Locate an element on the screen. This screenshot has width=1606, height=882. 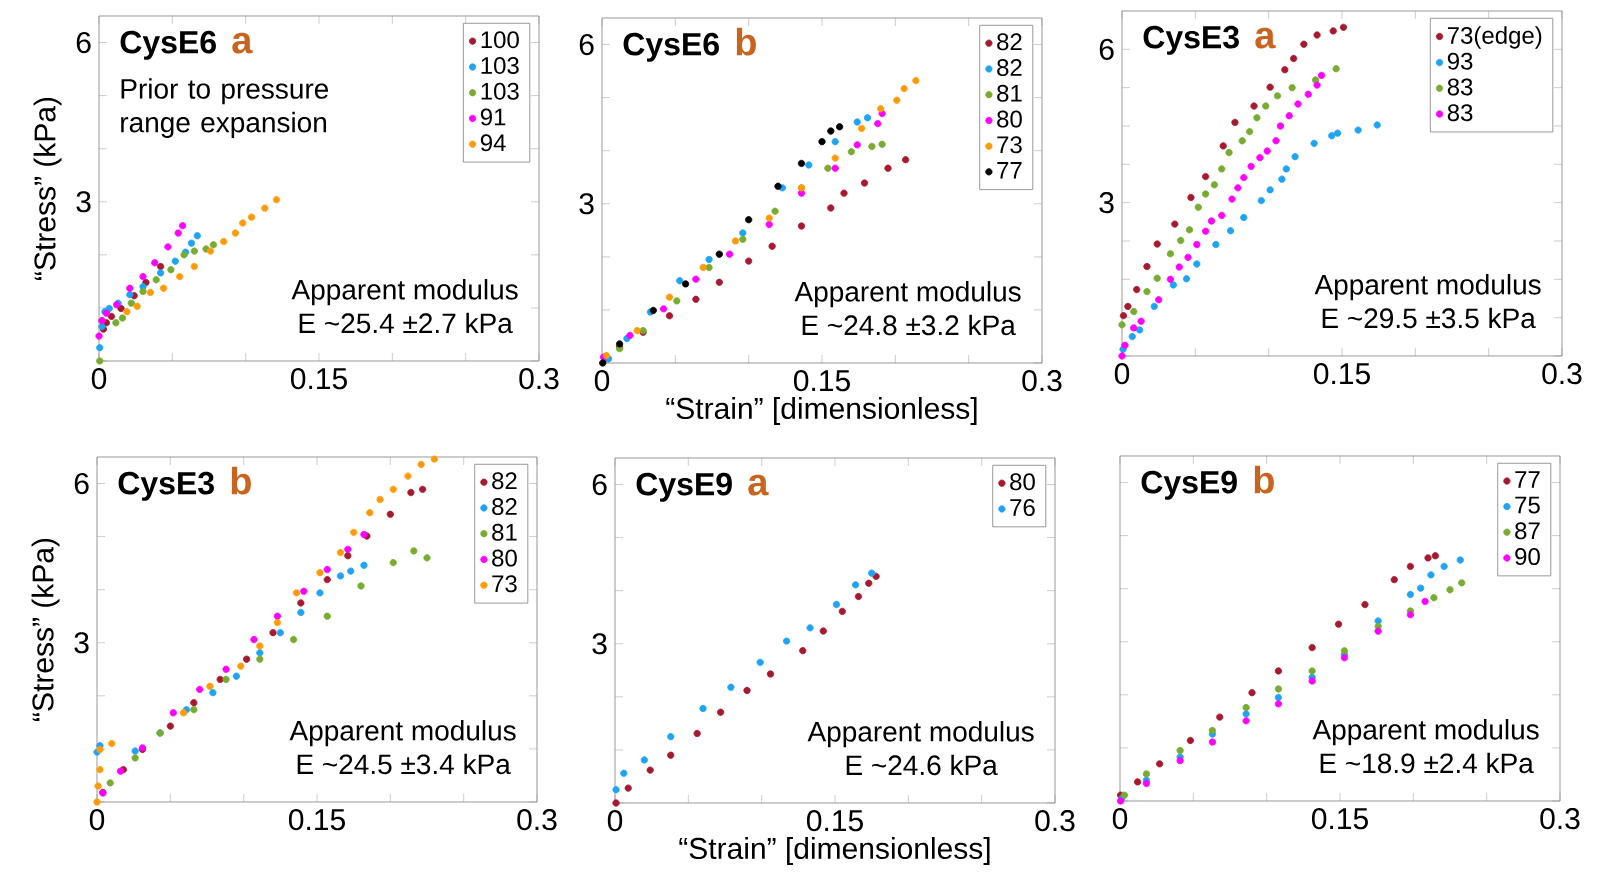
annotation: E ~18.9 ±2.4 kPa is located at coordinates (1427, 763).